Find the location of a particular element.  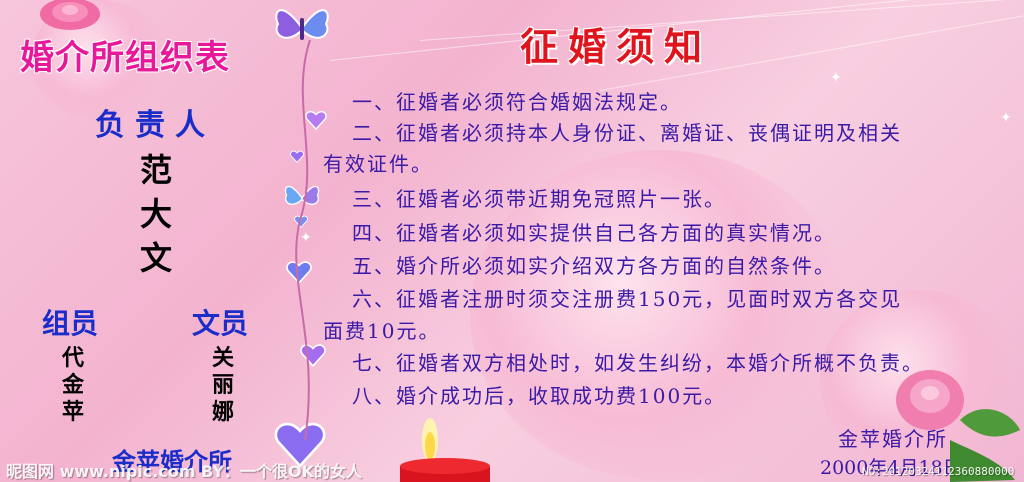

member-name-char: 代 is located at coordinates (73, 358).